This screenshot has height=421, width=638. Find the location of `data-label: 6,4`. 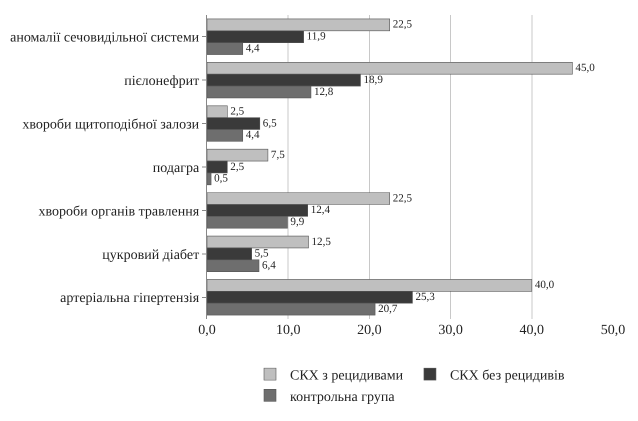

data-label: 6,4 is located at coordinates (269, 265).